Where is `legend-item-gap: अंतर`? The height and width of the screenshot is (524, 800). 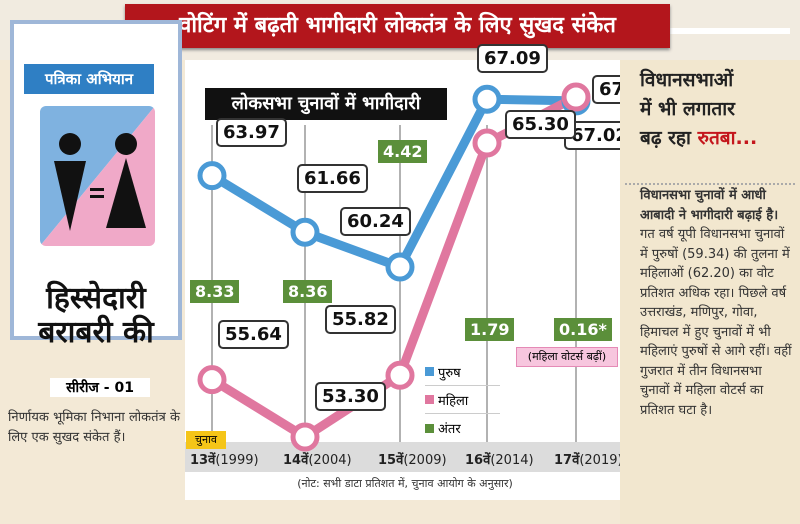 legend-item-gap: अंतर is located at coordinates (462, 428).